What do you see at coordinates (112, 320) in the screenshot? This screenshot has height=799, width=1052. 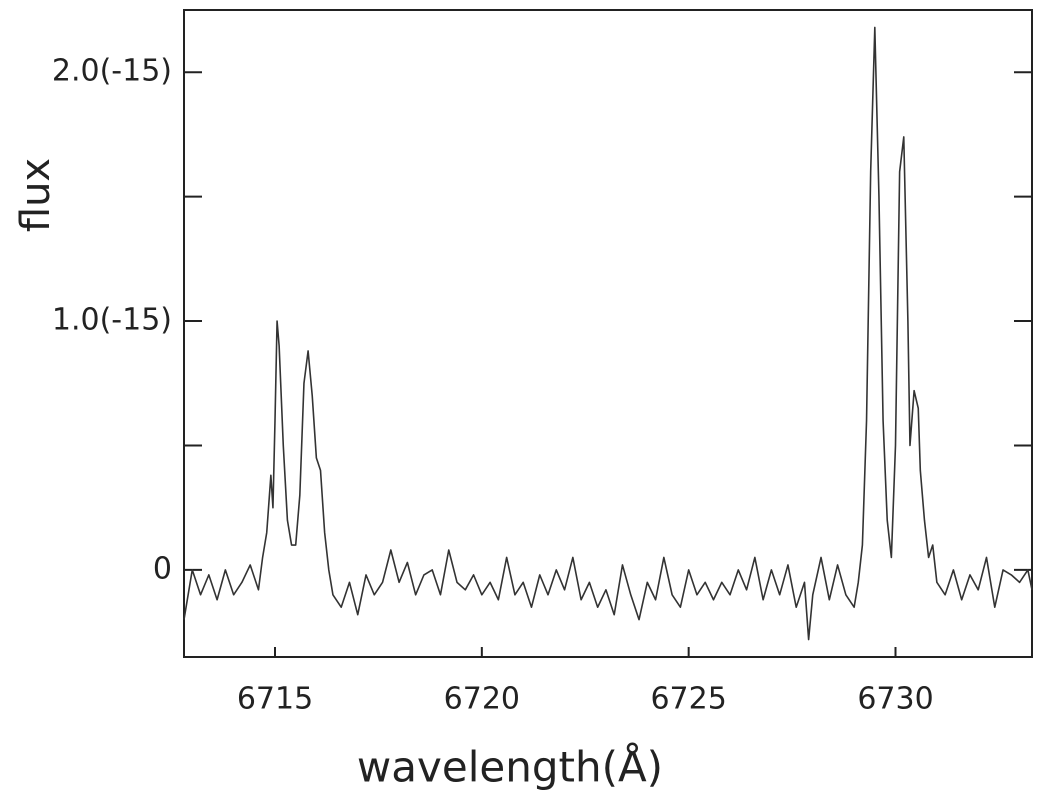 I see `y-tick-label: 1.0(-15)` at bounding box center [112, 320].